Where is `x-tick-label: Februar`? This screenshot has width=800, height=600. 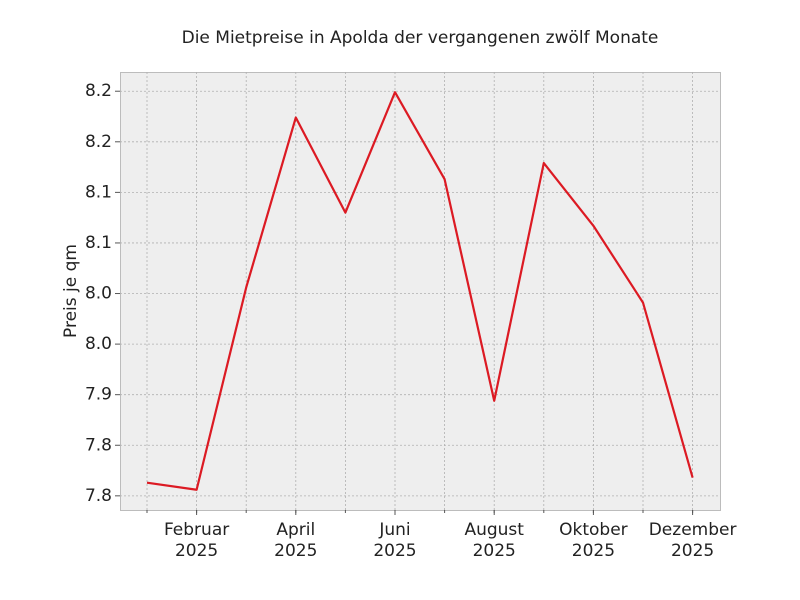 x-tick-label: Februar is located at coordinates (196, 530).